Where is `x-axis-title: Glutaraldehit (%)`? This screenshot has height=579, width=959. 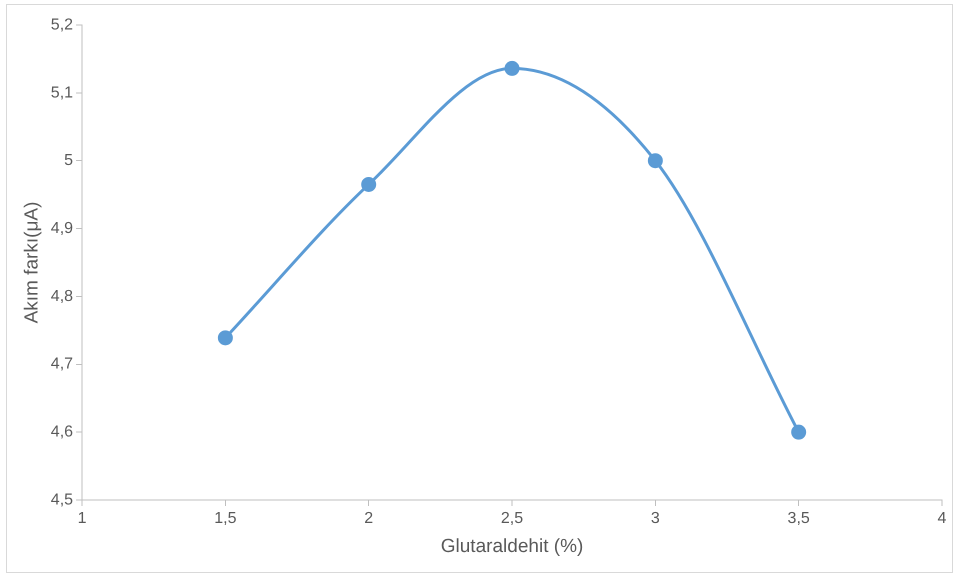 x-axis-title: Glutaraldehit (%) is located at coordinates (512, 546).